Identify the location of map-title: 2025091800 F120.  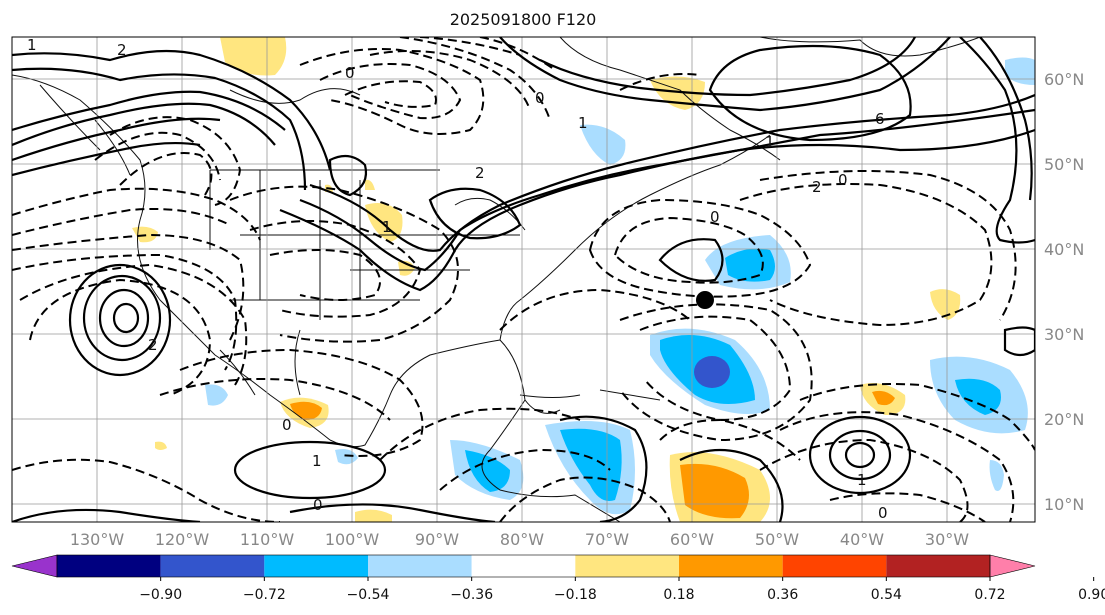
(523, 19).